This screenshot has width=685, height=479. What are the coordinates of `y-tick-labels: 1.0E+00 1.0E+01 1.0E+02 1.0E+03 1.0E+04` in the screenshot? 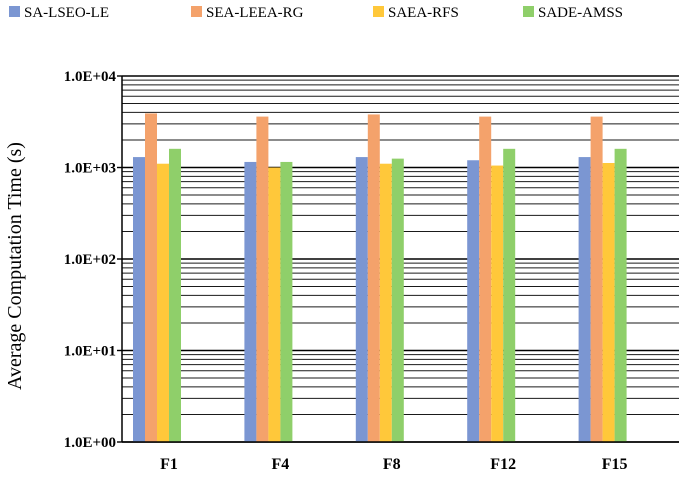 It's located at (90, 260).